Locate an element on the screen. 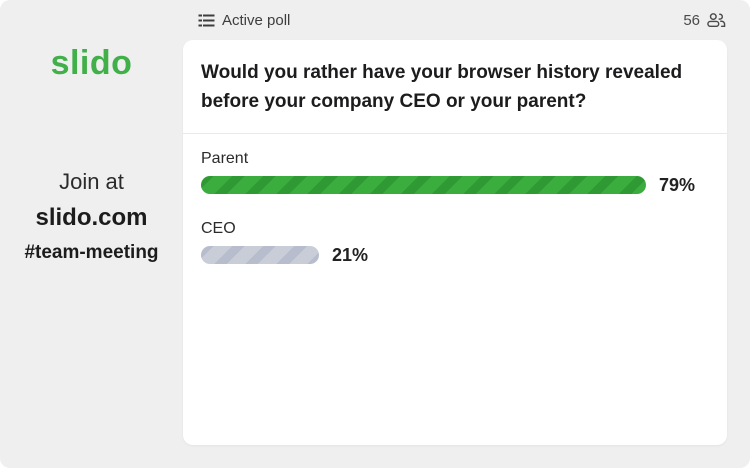  active-poll-header: Active poll is located at coordinates (236, 20).